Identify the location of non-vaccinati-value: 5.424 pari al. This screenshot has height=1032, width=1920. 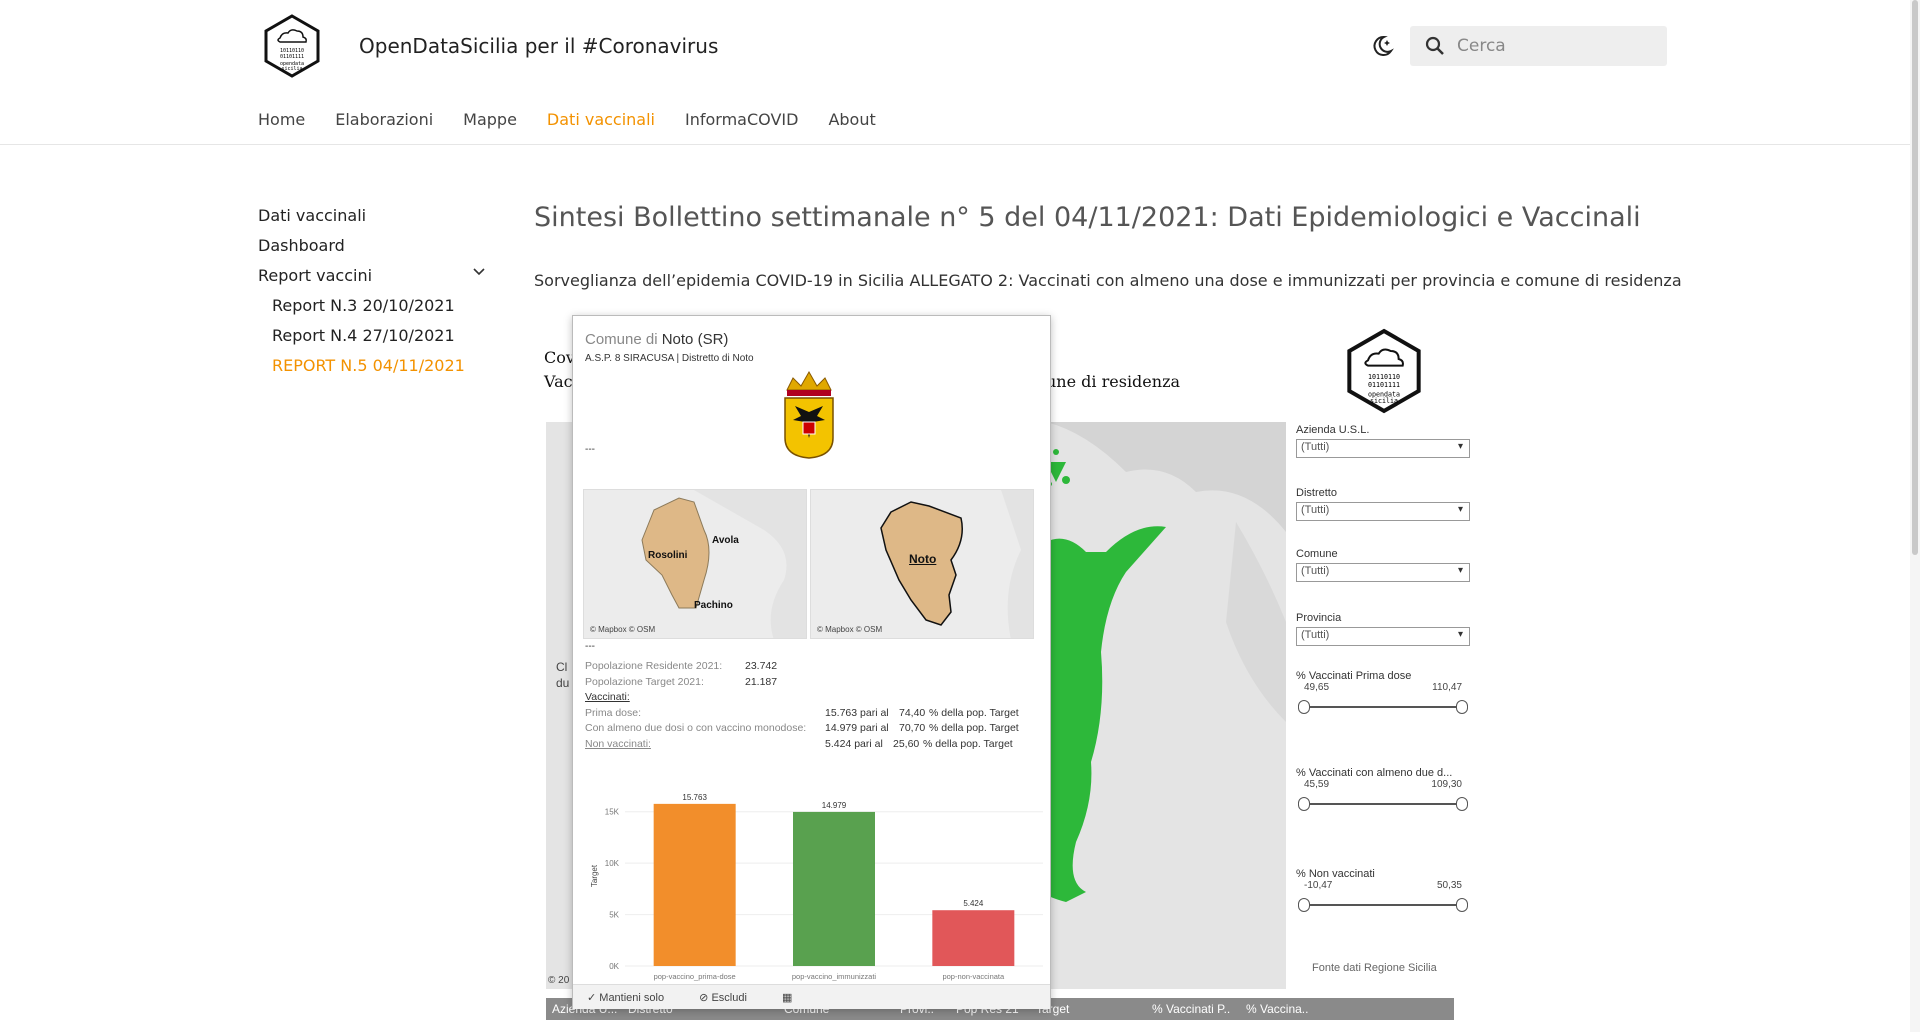
(854, 743).